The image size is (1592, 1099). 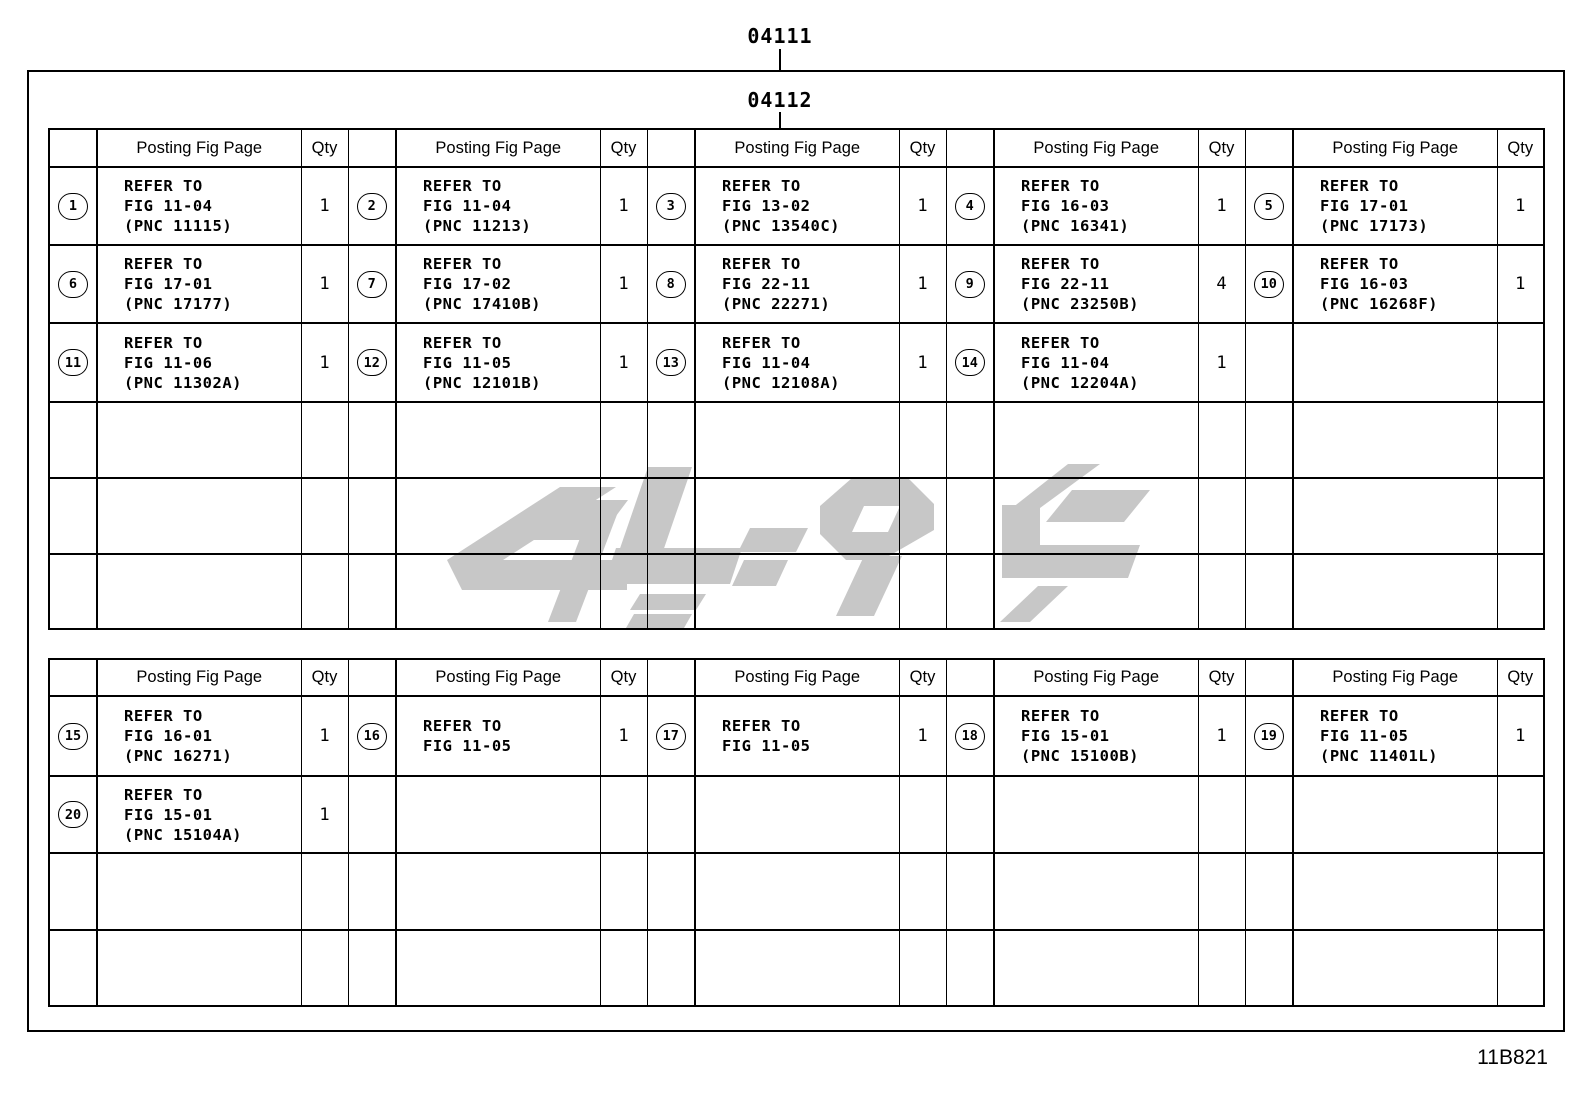 I want to click on item-number-badge: 6, so click(x=73, y=284).